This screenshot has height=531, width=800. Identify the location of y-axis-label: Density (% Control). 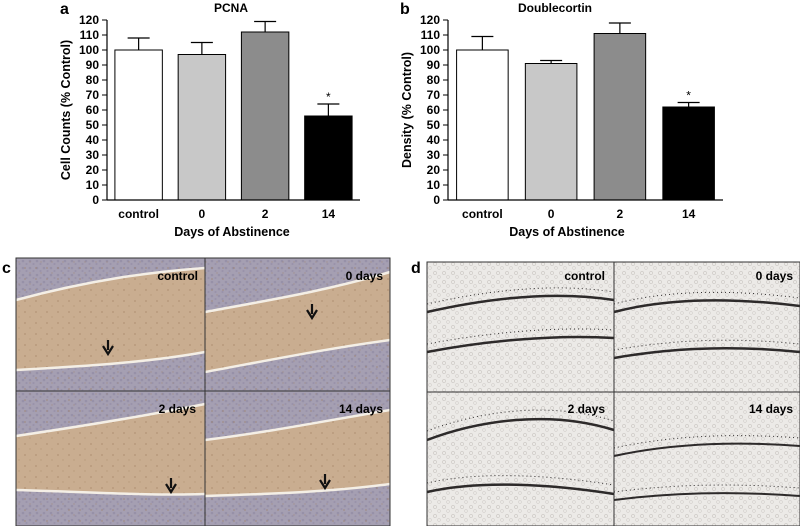
(407, 110).